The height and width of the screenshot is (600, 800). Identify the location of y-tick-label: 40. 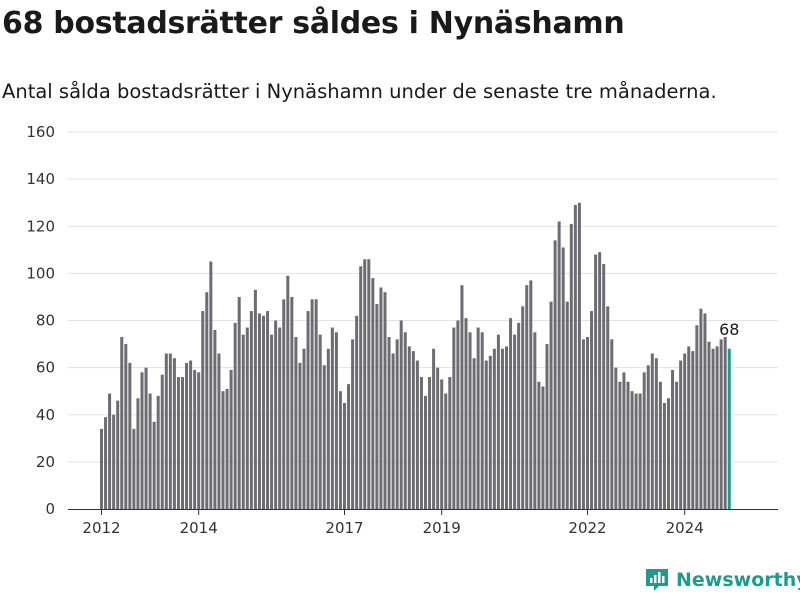
(45, 415).